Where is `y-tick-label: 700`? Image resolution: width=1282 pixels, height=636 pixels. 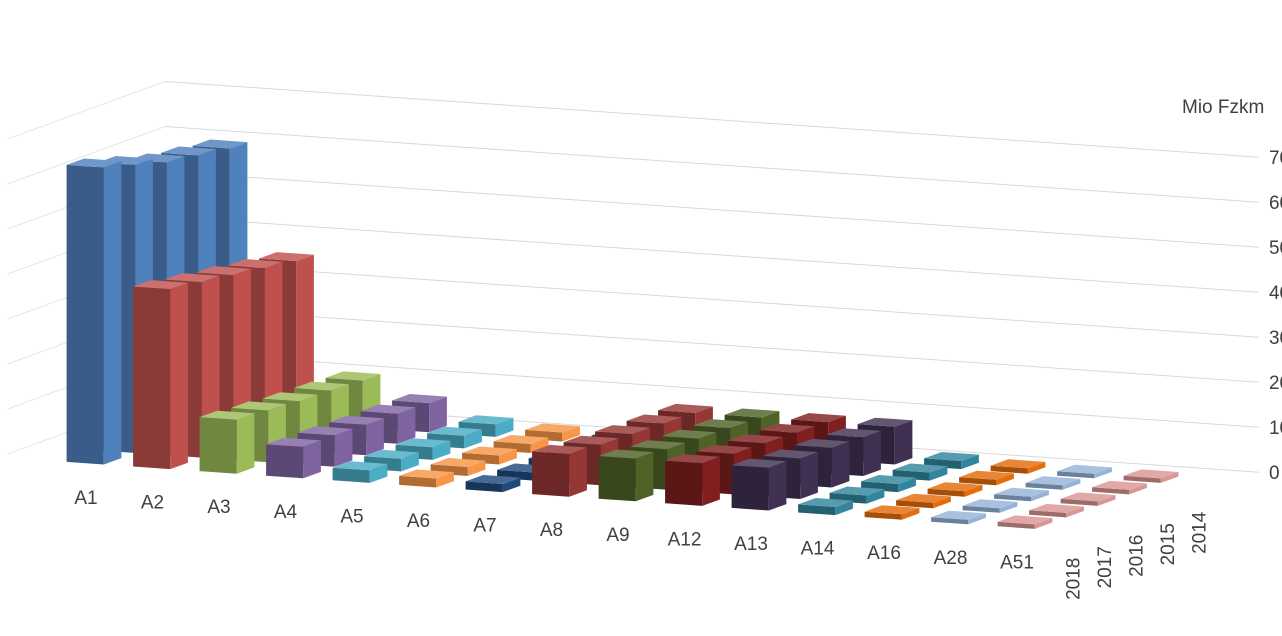 y-tick-label: 700 is located at coordinates (1275, 158).